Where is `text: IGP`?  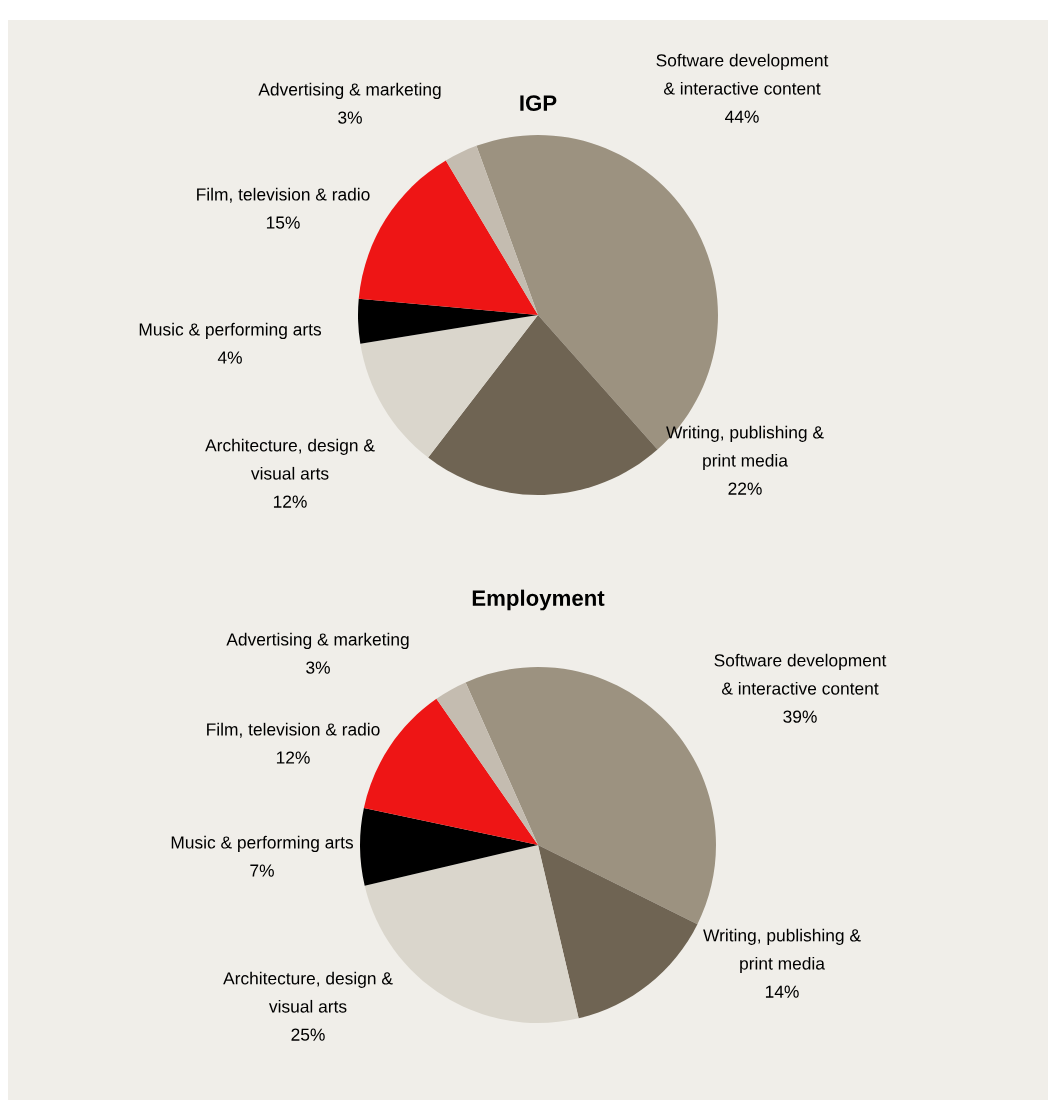 text: IGP is located at coordinates (538, 103).